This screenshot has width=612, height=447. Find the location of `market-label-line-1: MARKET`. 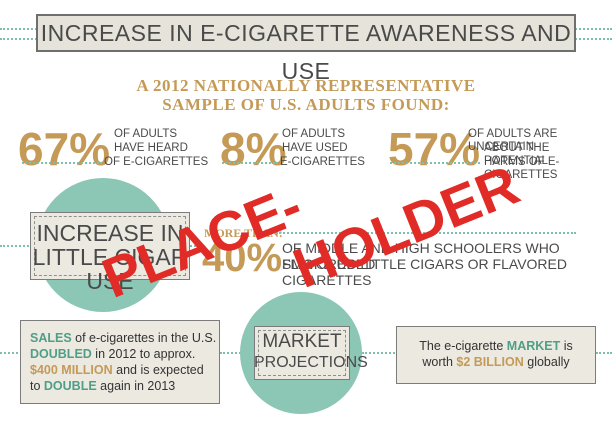

market-label-line-1: MARKET is located at coordinates (302, 341).